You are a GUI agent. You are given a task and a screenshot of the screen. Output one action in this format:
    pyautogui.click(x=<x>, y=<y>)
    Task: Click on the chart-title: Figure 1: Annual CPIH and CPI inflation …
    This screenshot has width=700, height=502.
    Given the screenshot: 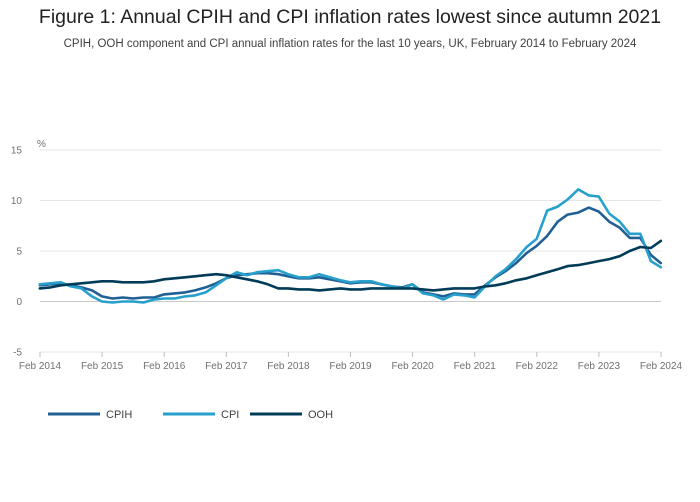 What is the action you would take?
    pyautogui.click(x=350, y=17)
    